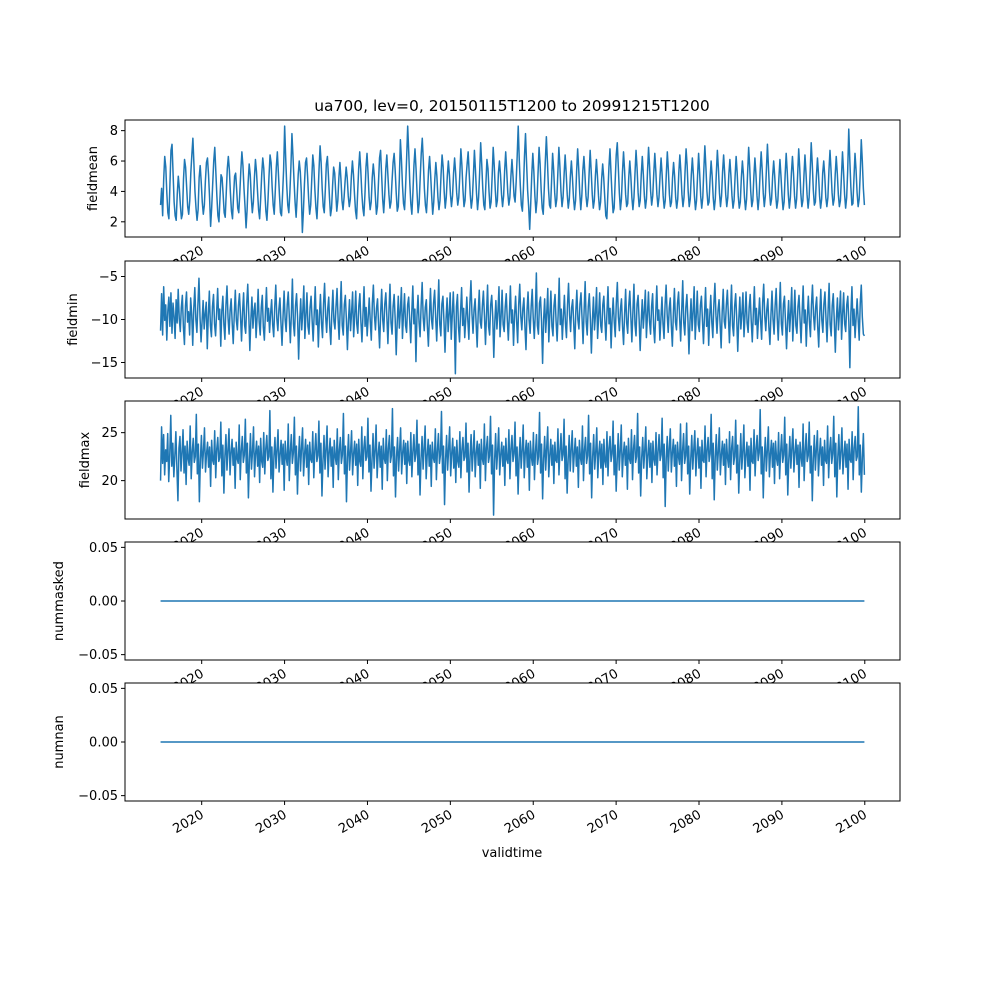 The width and height of the screenshot is (1000, 1005). What do you see at coordinates (114, 131) in the screenshot?
I see `y-tick-label-fieldmean-3: 8` at bounding box center [114, 131].